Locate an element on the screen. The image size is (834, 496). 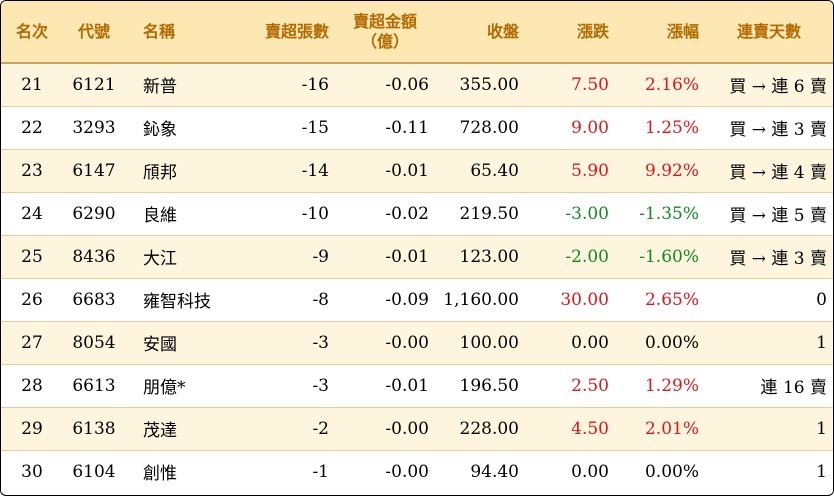
change-cell: 30.00 is located at coordinates (570, 300).